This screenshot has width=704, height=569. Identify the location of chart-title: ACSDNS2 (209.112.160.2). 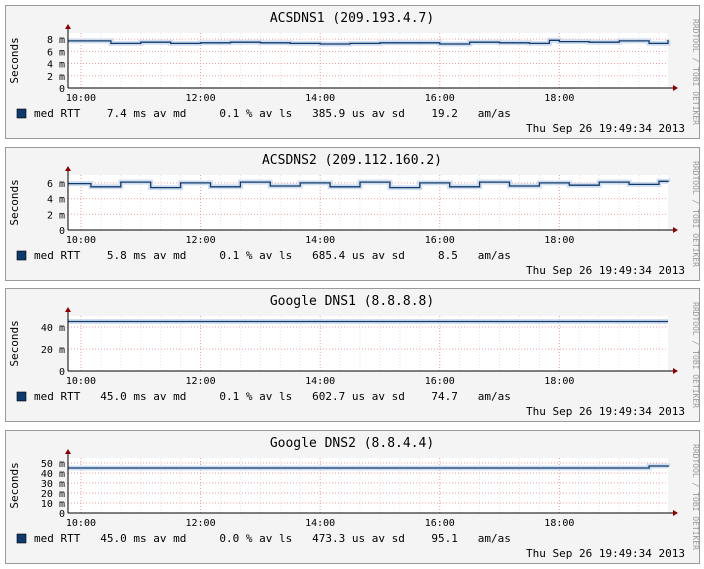
(352, 160).